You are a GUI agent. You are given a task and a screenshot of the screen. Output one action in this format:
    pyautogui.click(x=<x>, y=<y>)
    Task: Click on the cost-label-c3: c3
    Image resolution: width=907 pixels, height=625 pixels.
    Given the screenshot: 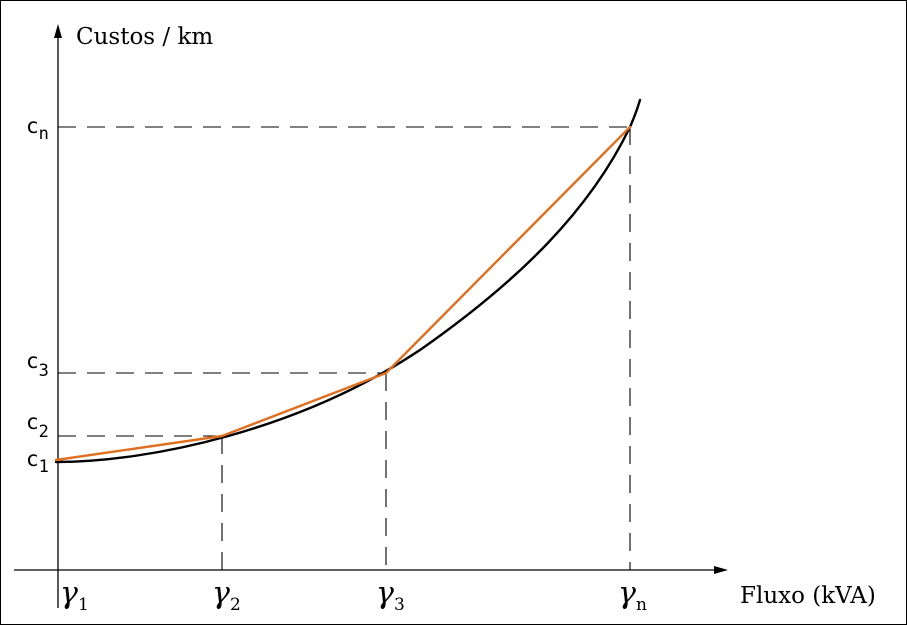 What is the action you would take?
    pyautogui.click(x=37, y=365)
    